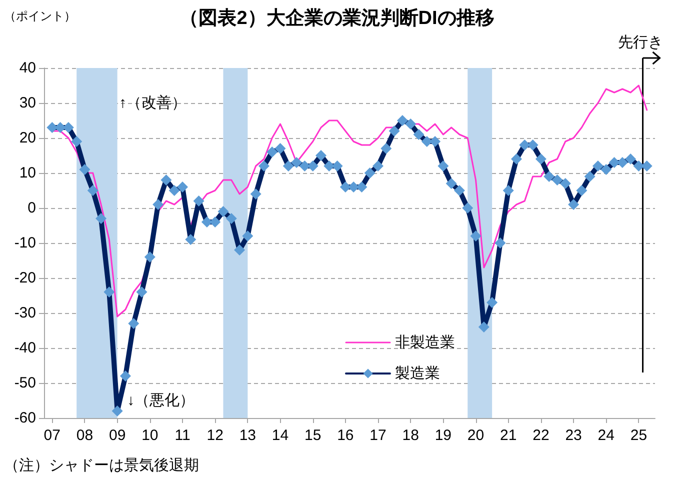  I want to click on x-tick-label: 25, so click(639, 435).